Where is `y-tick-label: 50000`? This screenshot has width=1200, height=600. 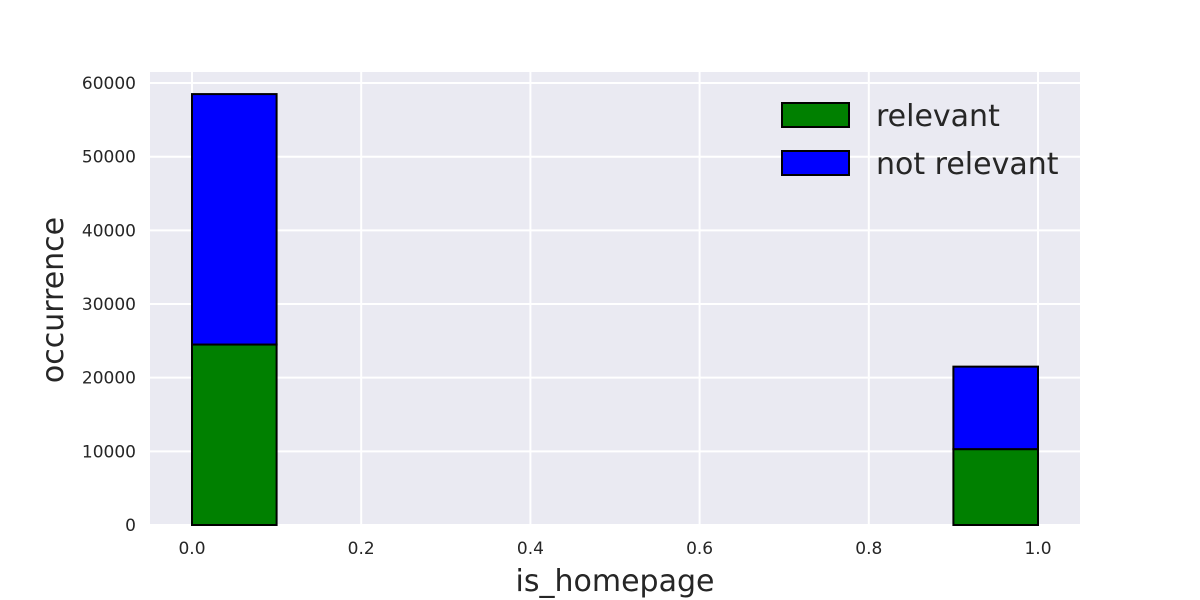
y-tick-label: 50000 is located at coordinates (109, 158).